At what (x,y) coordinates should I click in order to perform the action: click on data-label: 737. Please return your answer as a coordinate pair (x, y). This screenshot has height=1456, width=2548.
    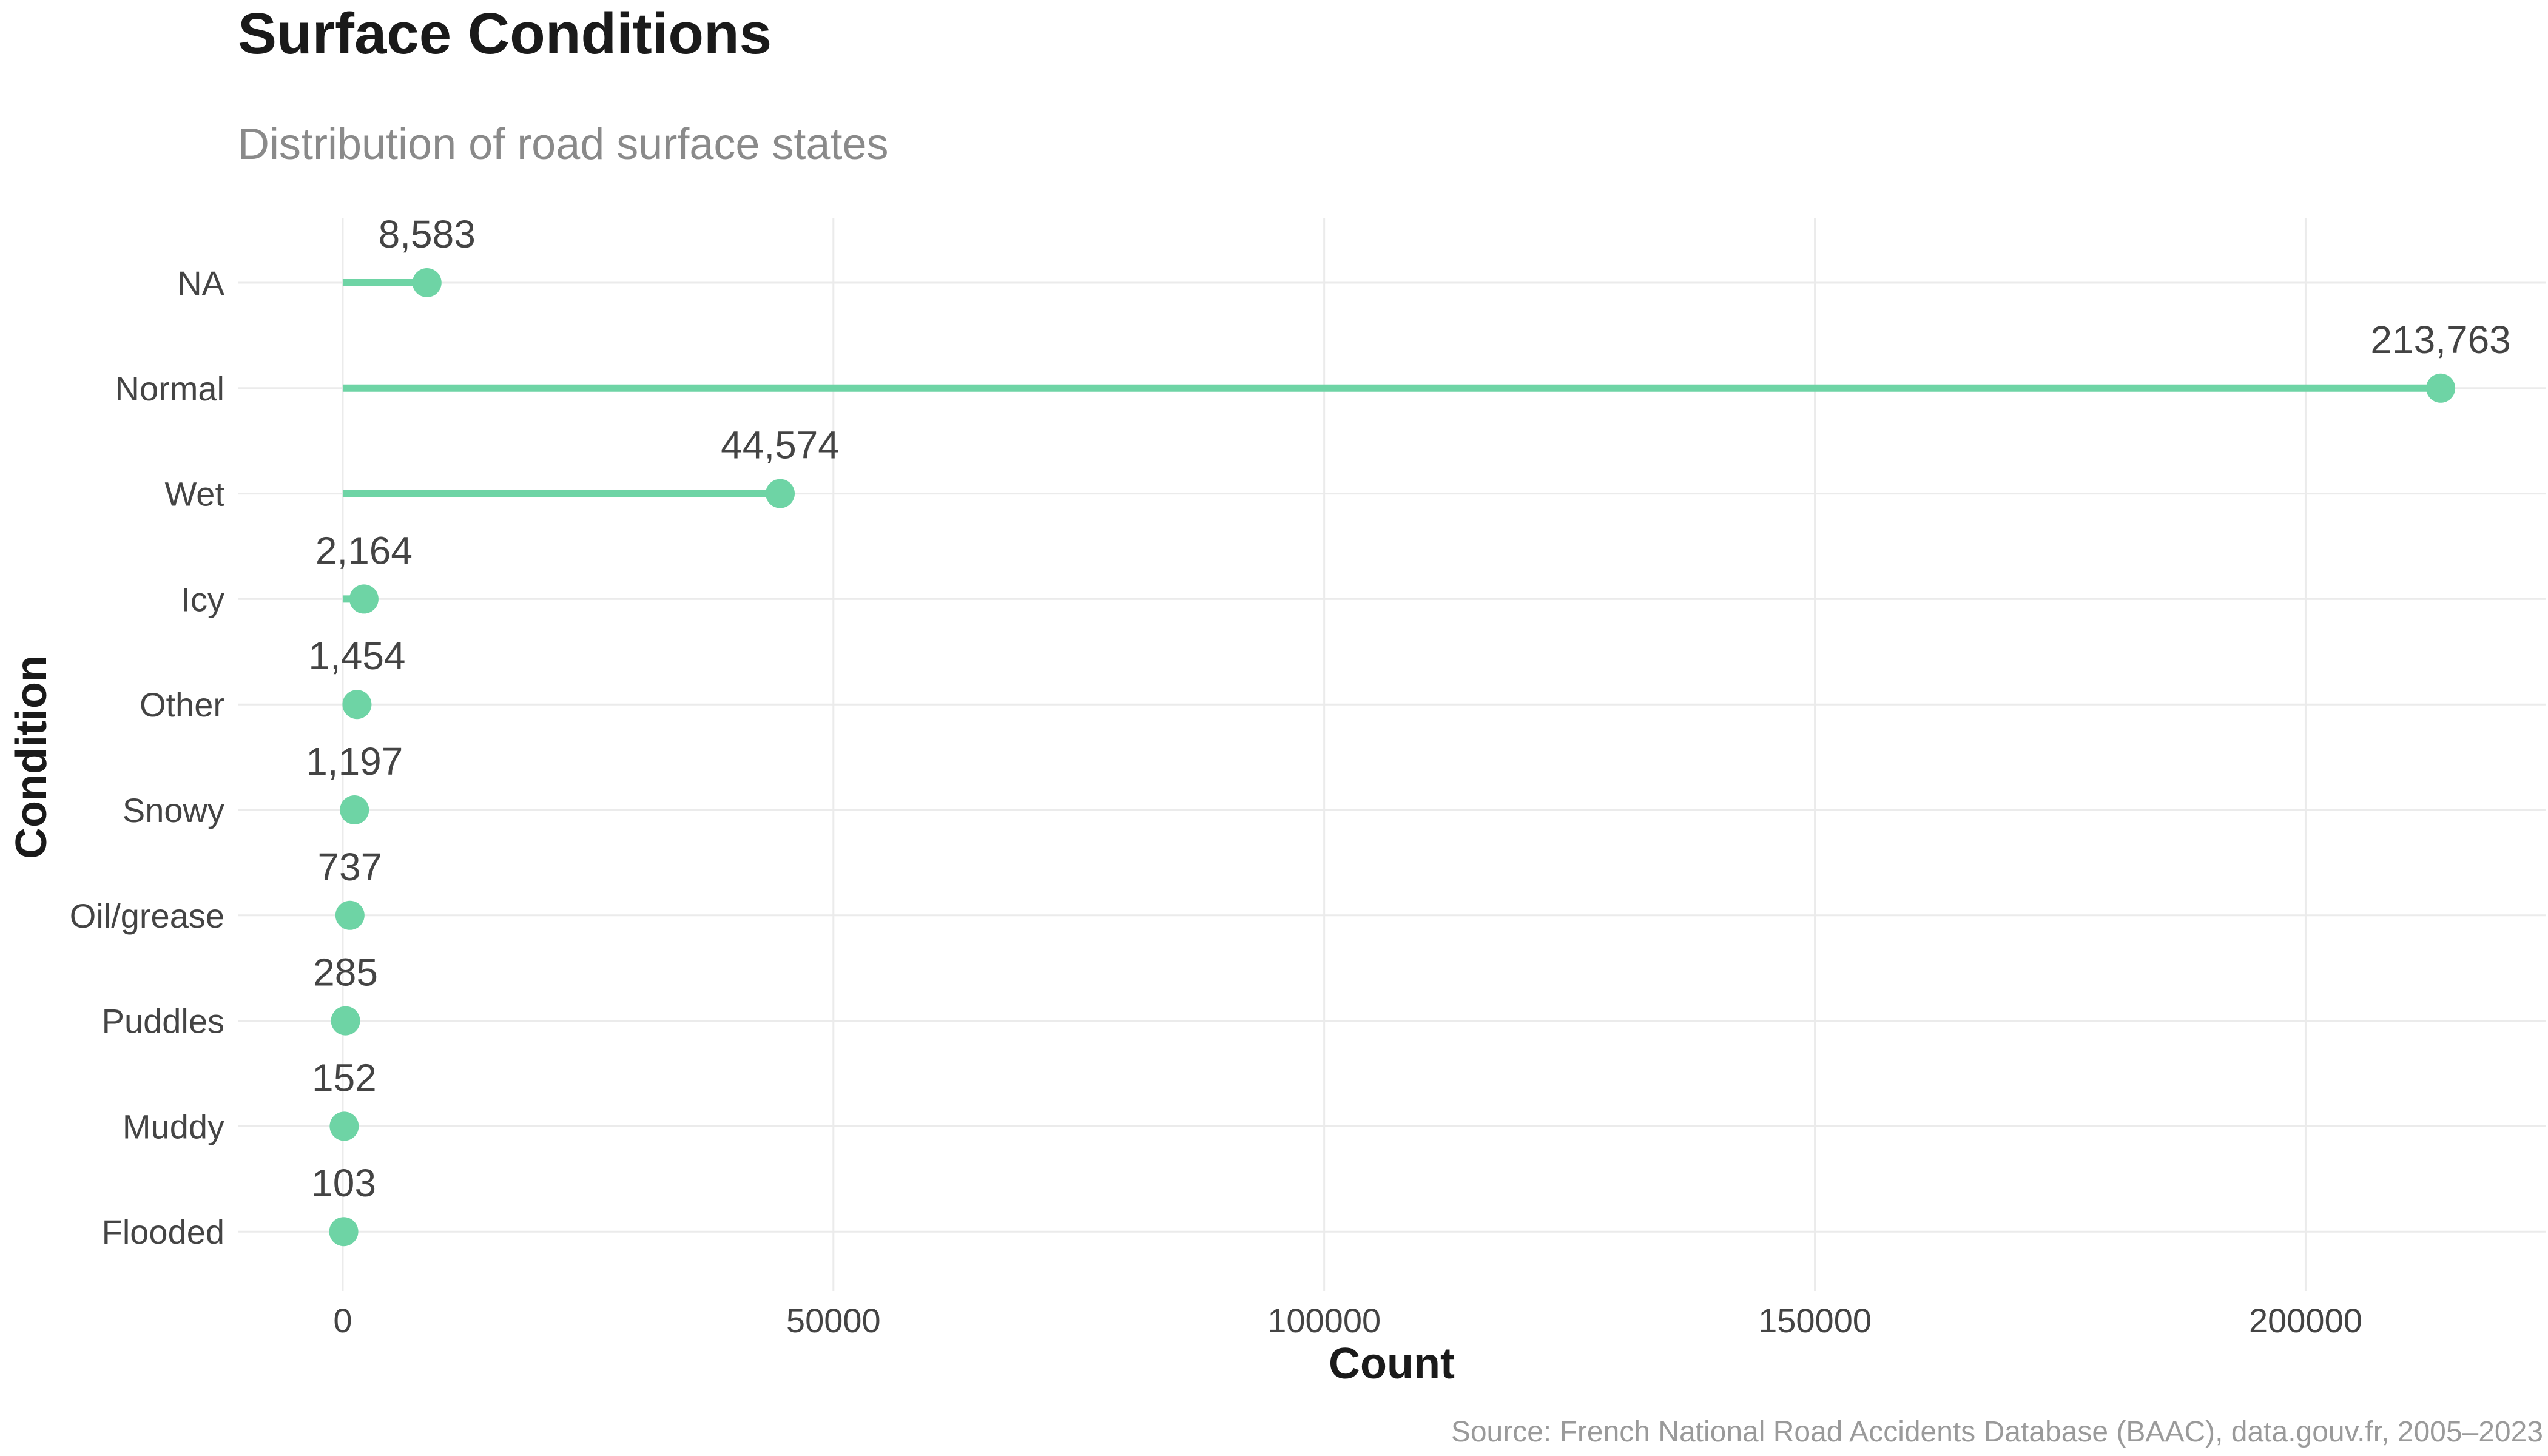
    Looking at the image, I should click on (349, 867).